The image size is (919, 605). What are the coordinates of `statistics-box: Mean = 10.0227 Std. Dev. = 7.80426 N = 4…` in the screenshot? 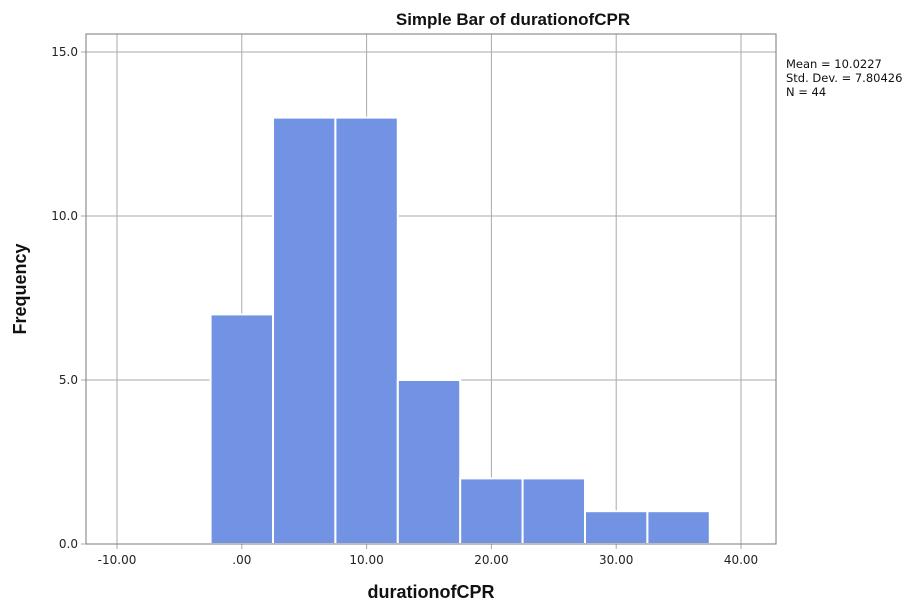 It's located at (844, 78).